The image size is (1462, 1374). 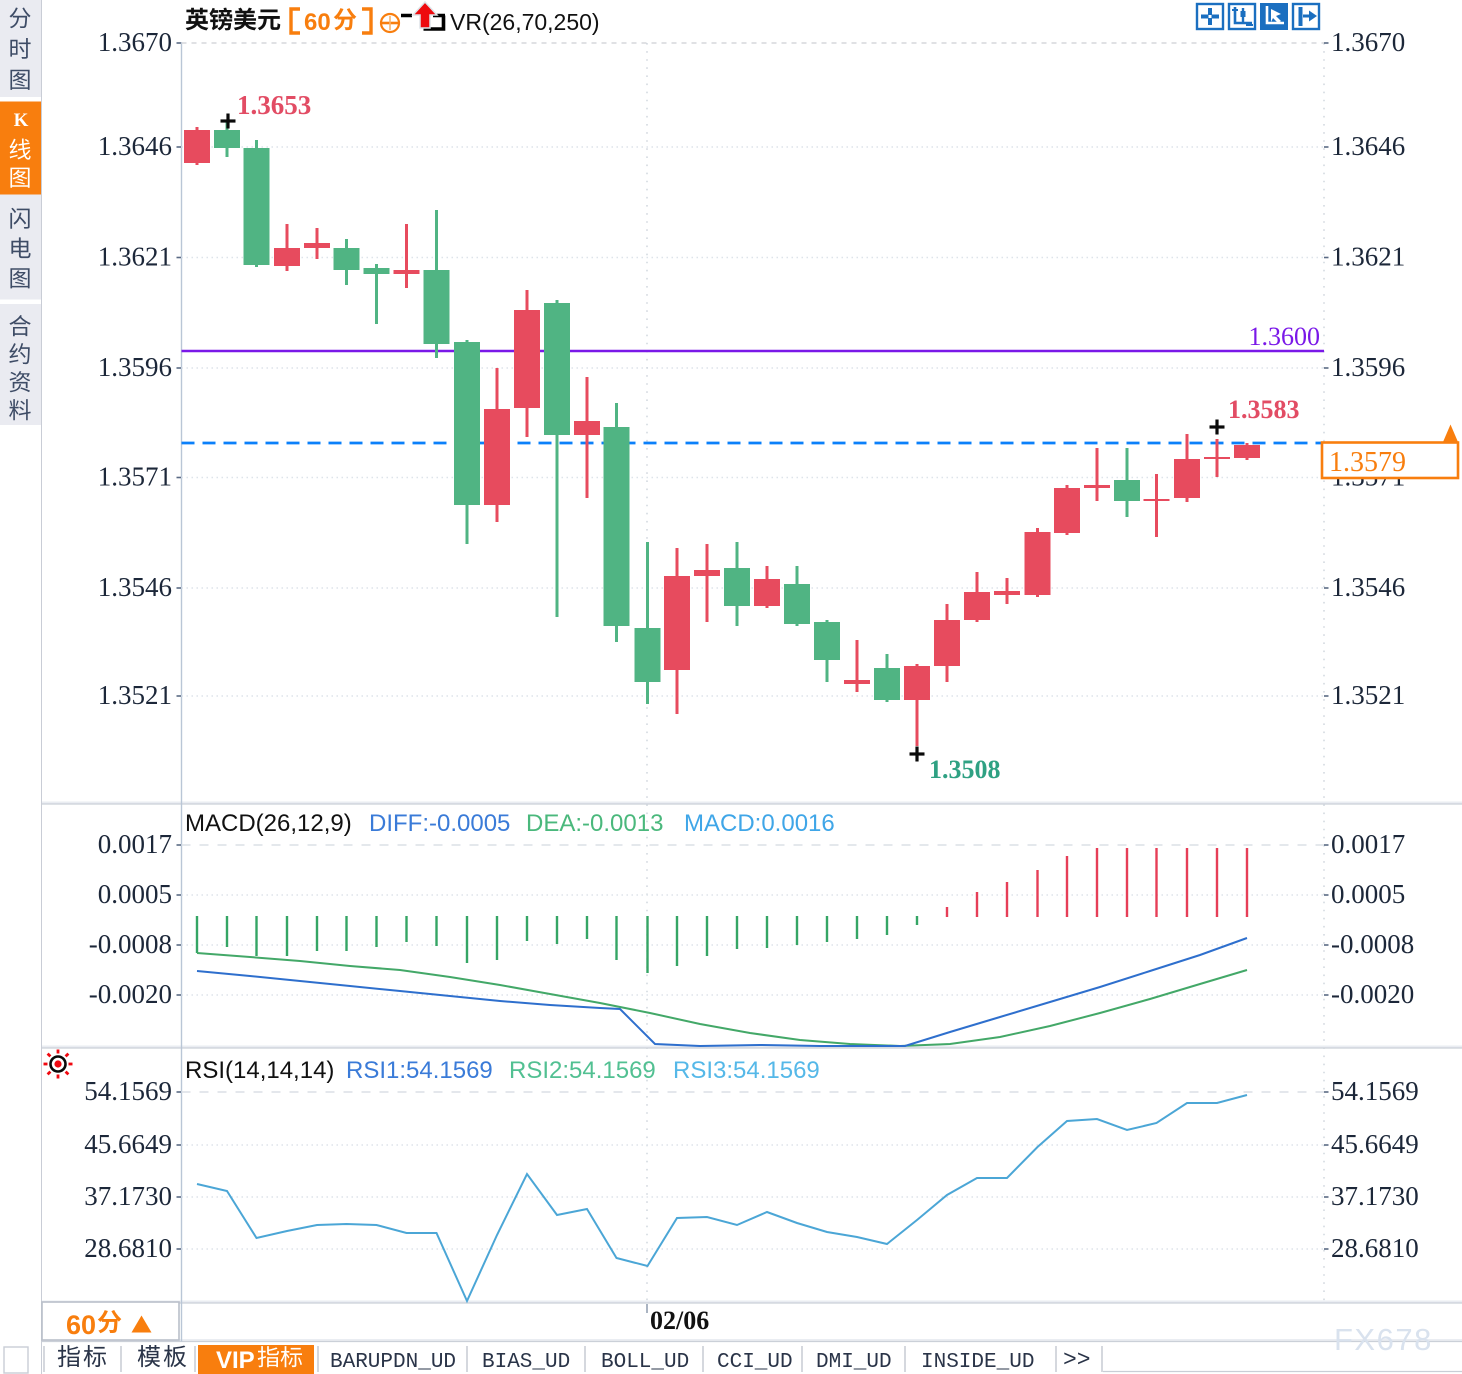 I want to click on svg-text: FX678, so click(x=1383, y=1339).